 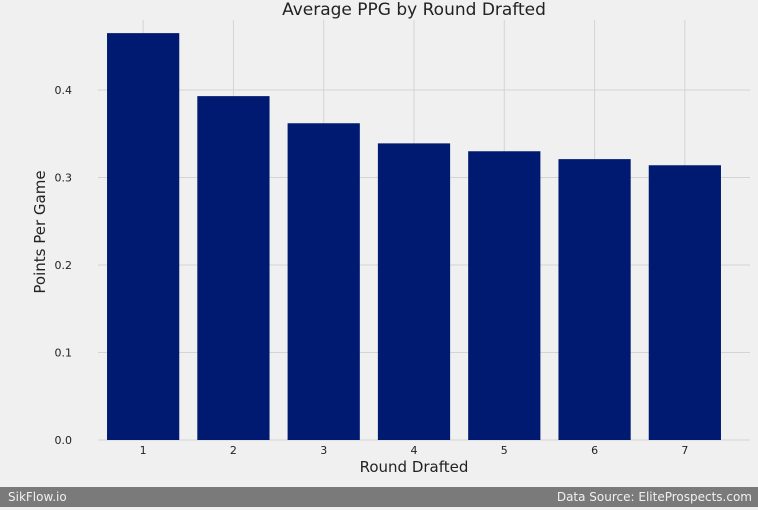 What do you see at coordinates (414, 10) in the screenshot?
I see `chart-title: Average PPG by Round Drafted` at bounding box center [414, 10].